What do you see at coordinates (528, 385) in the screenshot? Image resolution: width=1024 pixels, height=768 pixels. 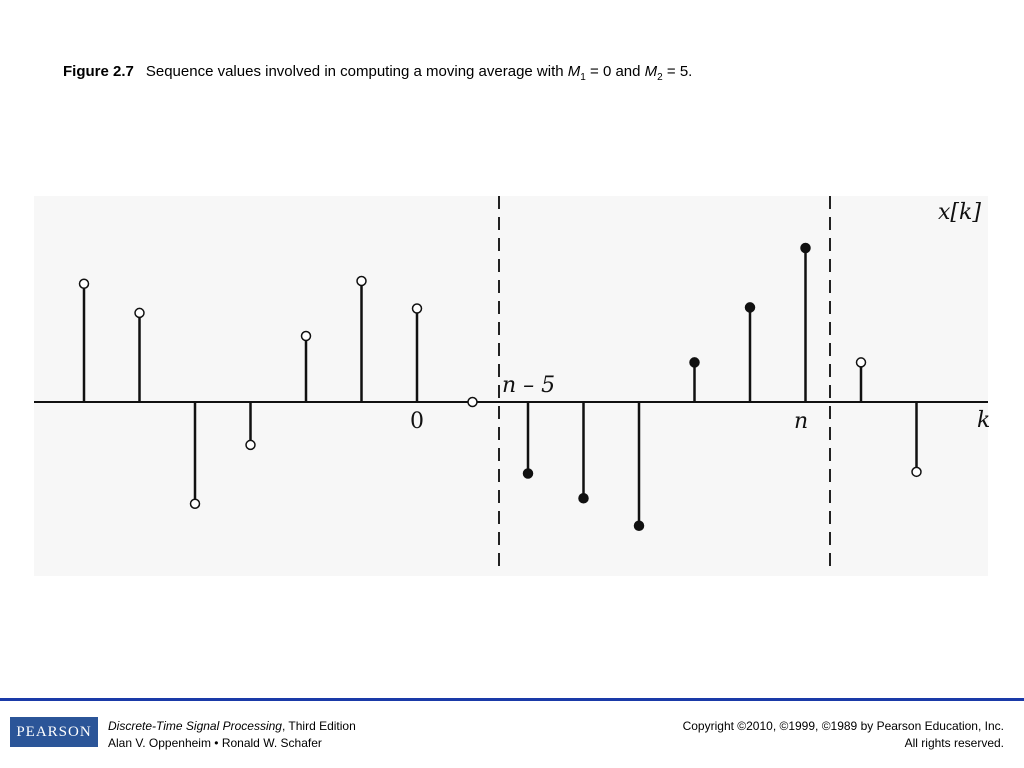 I see `tick-label-n-minus-5: n – 5` at bounding box center [528, 385].